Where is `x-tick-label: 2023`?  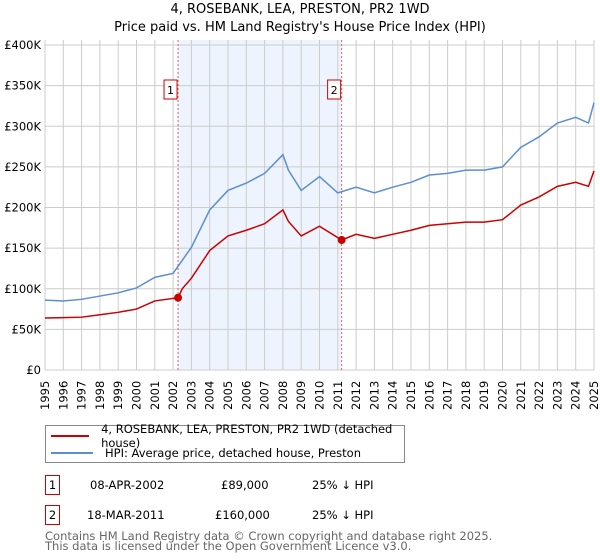
x-tick-label: 2023 is located at coordinates (557, 395).